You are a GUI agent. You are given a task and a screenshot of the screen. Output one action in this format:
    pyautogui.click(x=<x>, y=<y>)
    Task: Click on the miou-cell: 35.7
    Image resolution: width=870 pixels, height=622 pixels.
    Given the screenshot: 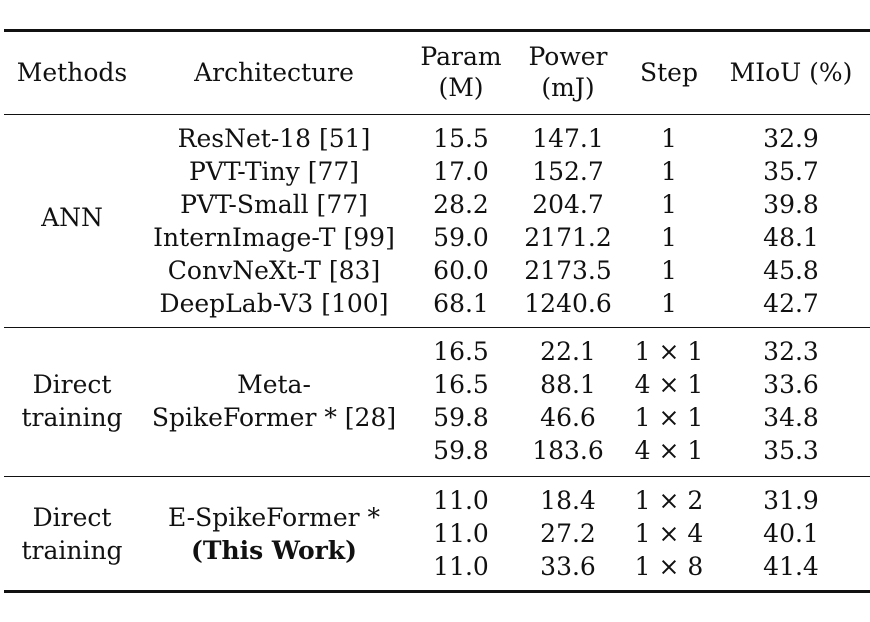 What is the action you would take?
    pyautogui.click(x=791, y=171)
    